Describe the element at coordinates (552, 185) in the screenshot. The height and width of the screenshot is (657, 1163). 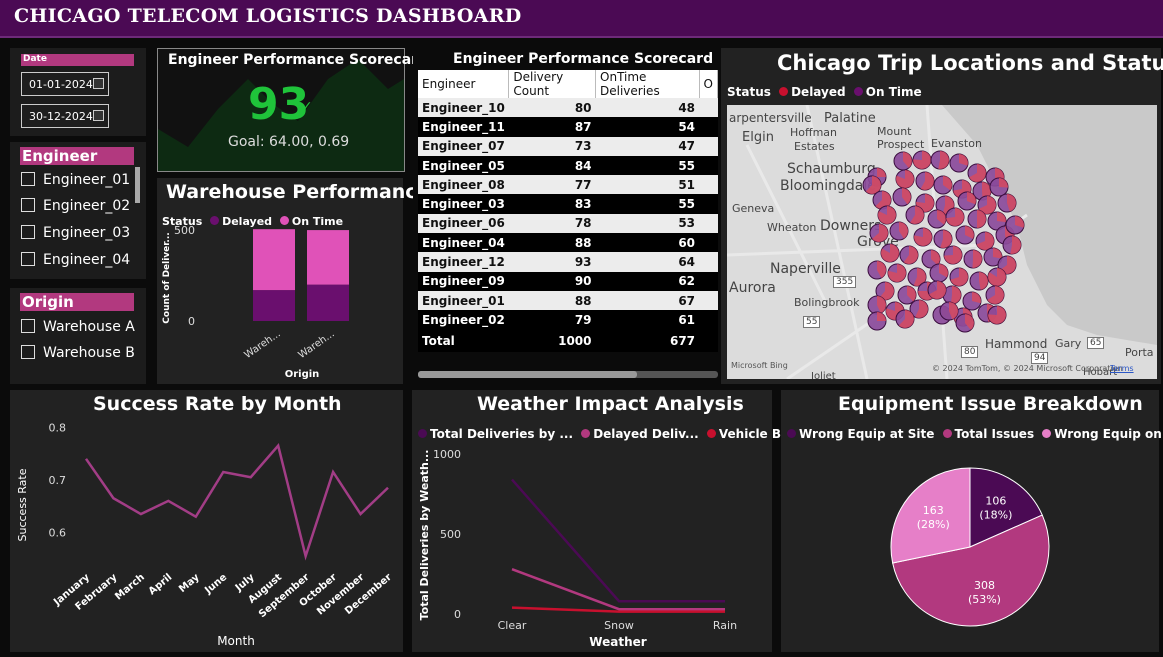
I see `delivery-count-cell: 77` at that location.